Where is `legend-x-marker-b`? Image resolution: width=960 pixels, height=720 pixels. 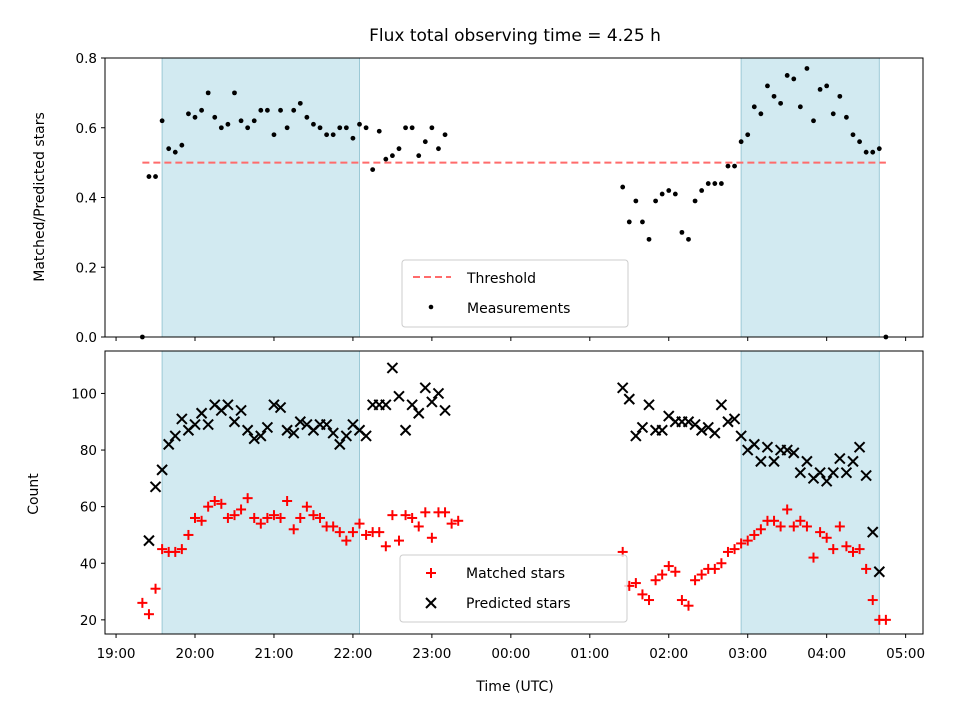
legend-x-marker-b is located at coordinates (431, 603).